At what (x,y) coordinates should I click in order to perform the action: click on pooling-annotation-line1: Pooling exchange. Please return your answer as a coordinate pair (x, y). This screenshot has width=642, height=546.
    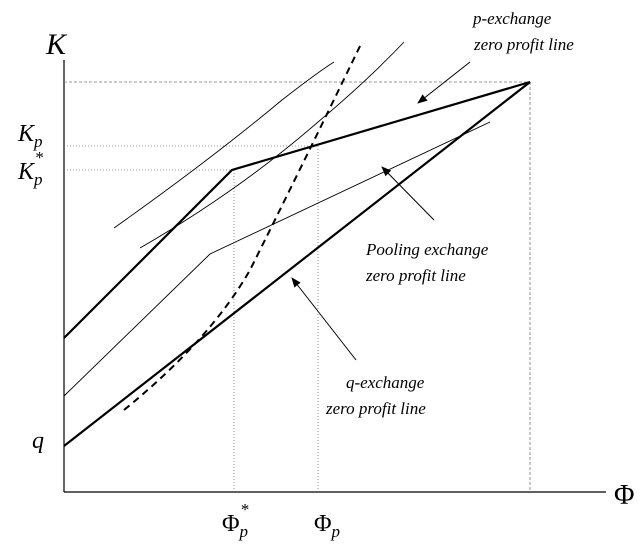
    Looking at the image, I should click on (427, 249).